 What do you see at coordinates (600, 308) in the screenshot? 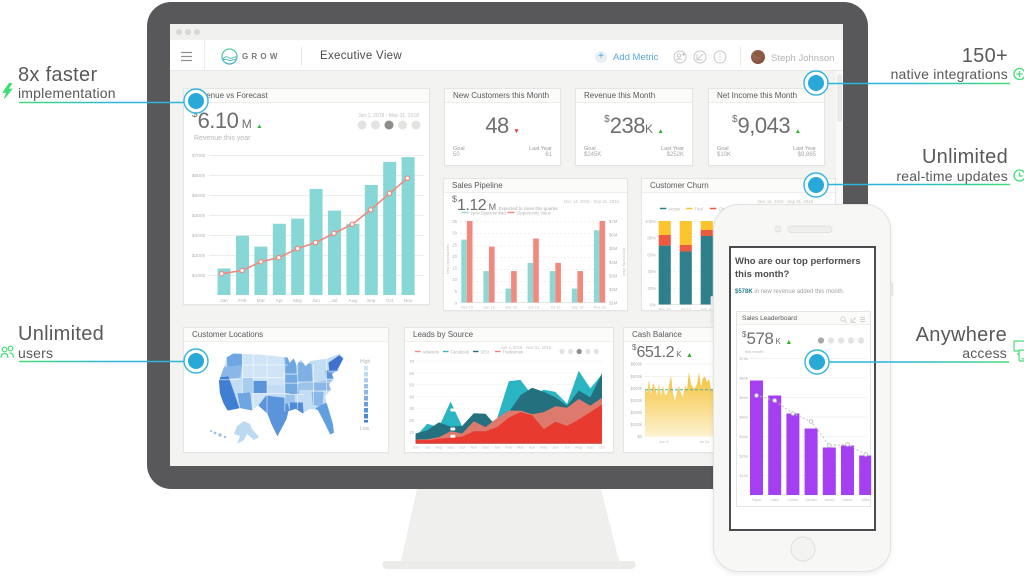
I see `svg-text: Nov 16` at bounding box center [600, 308].